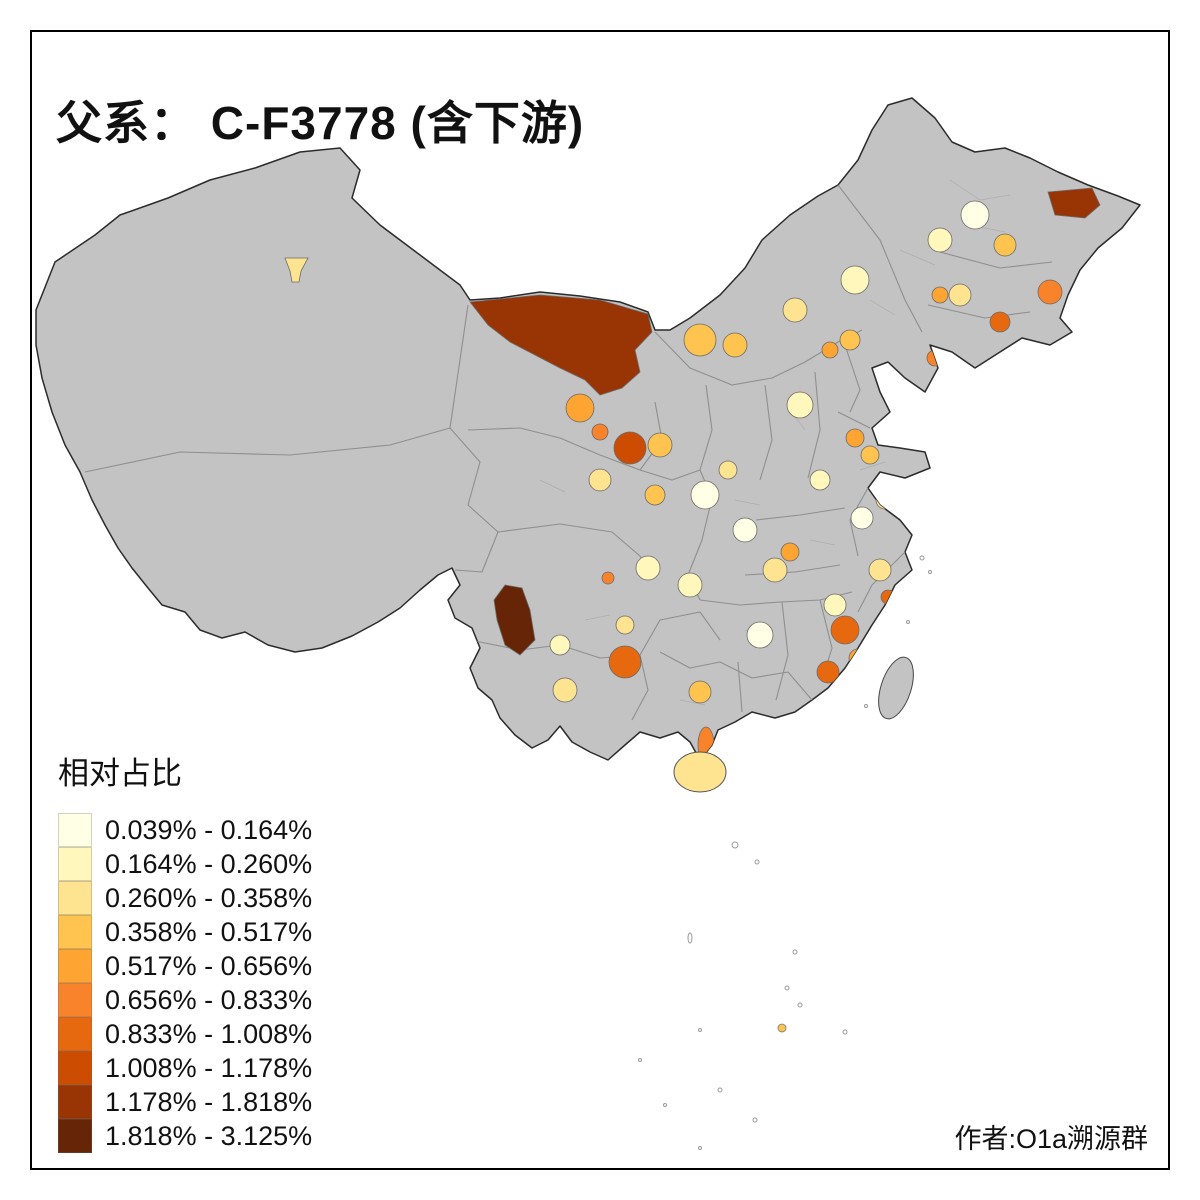  I want to click on legend-item: 0.656% - 0.833%, so click(185, 1000).